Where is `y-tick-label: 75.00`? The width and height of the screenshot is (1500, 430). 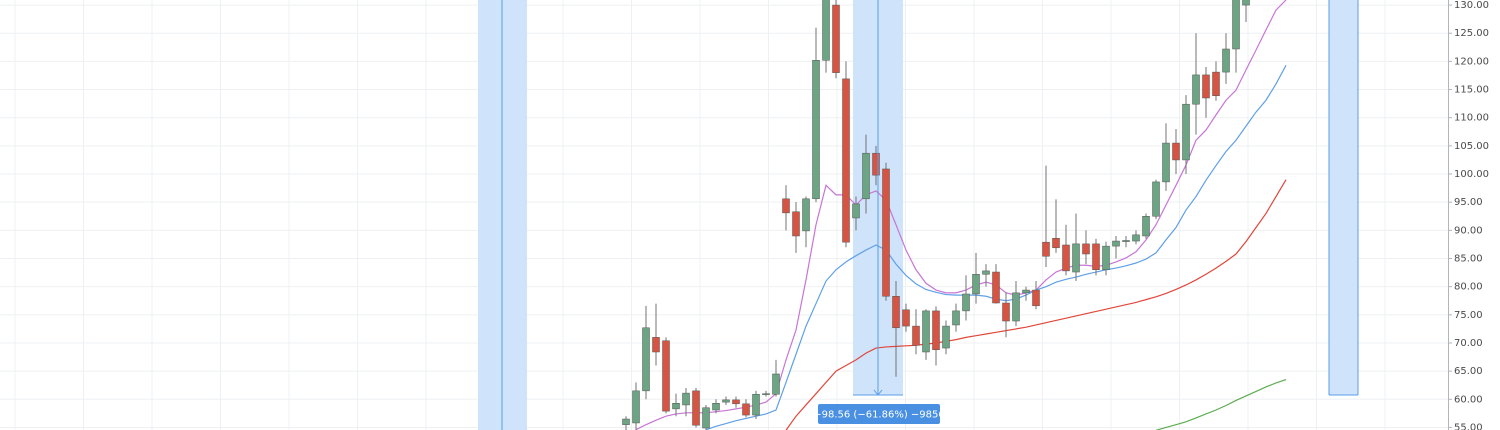
y-tick-label: 75.00 is located at coordinates (1468, 315).